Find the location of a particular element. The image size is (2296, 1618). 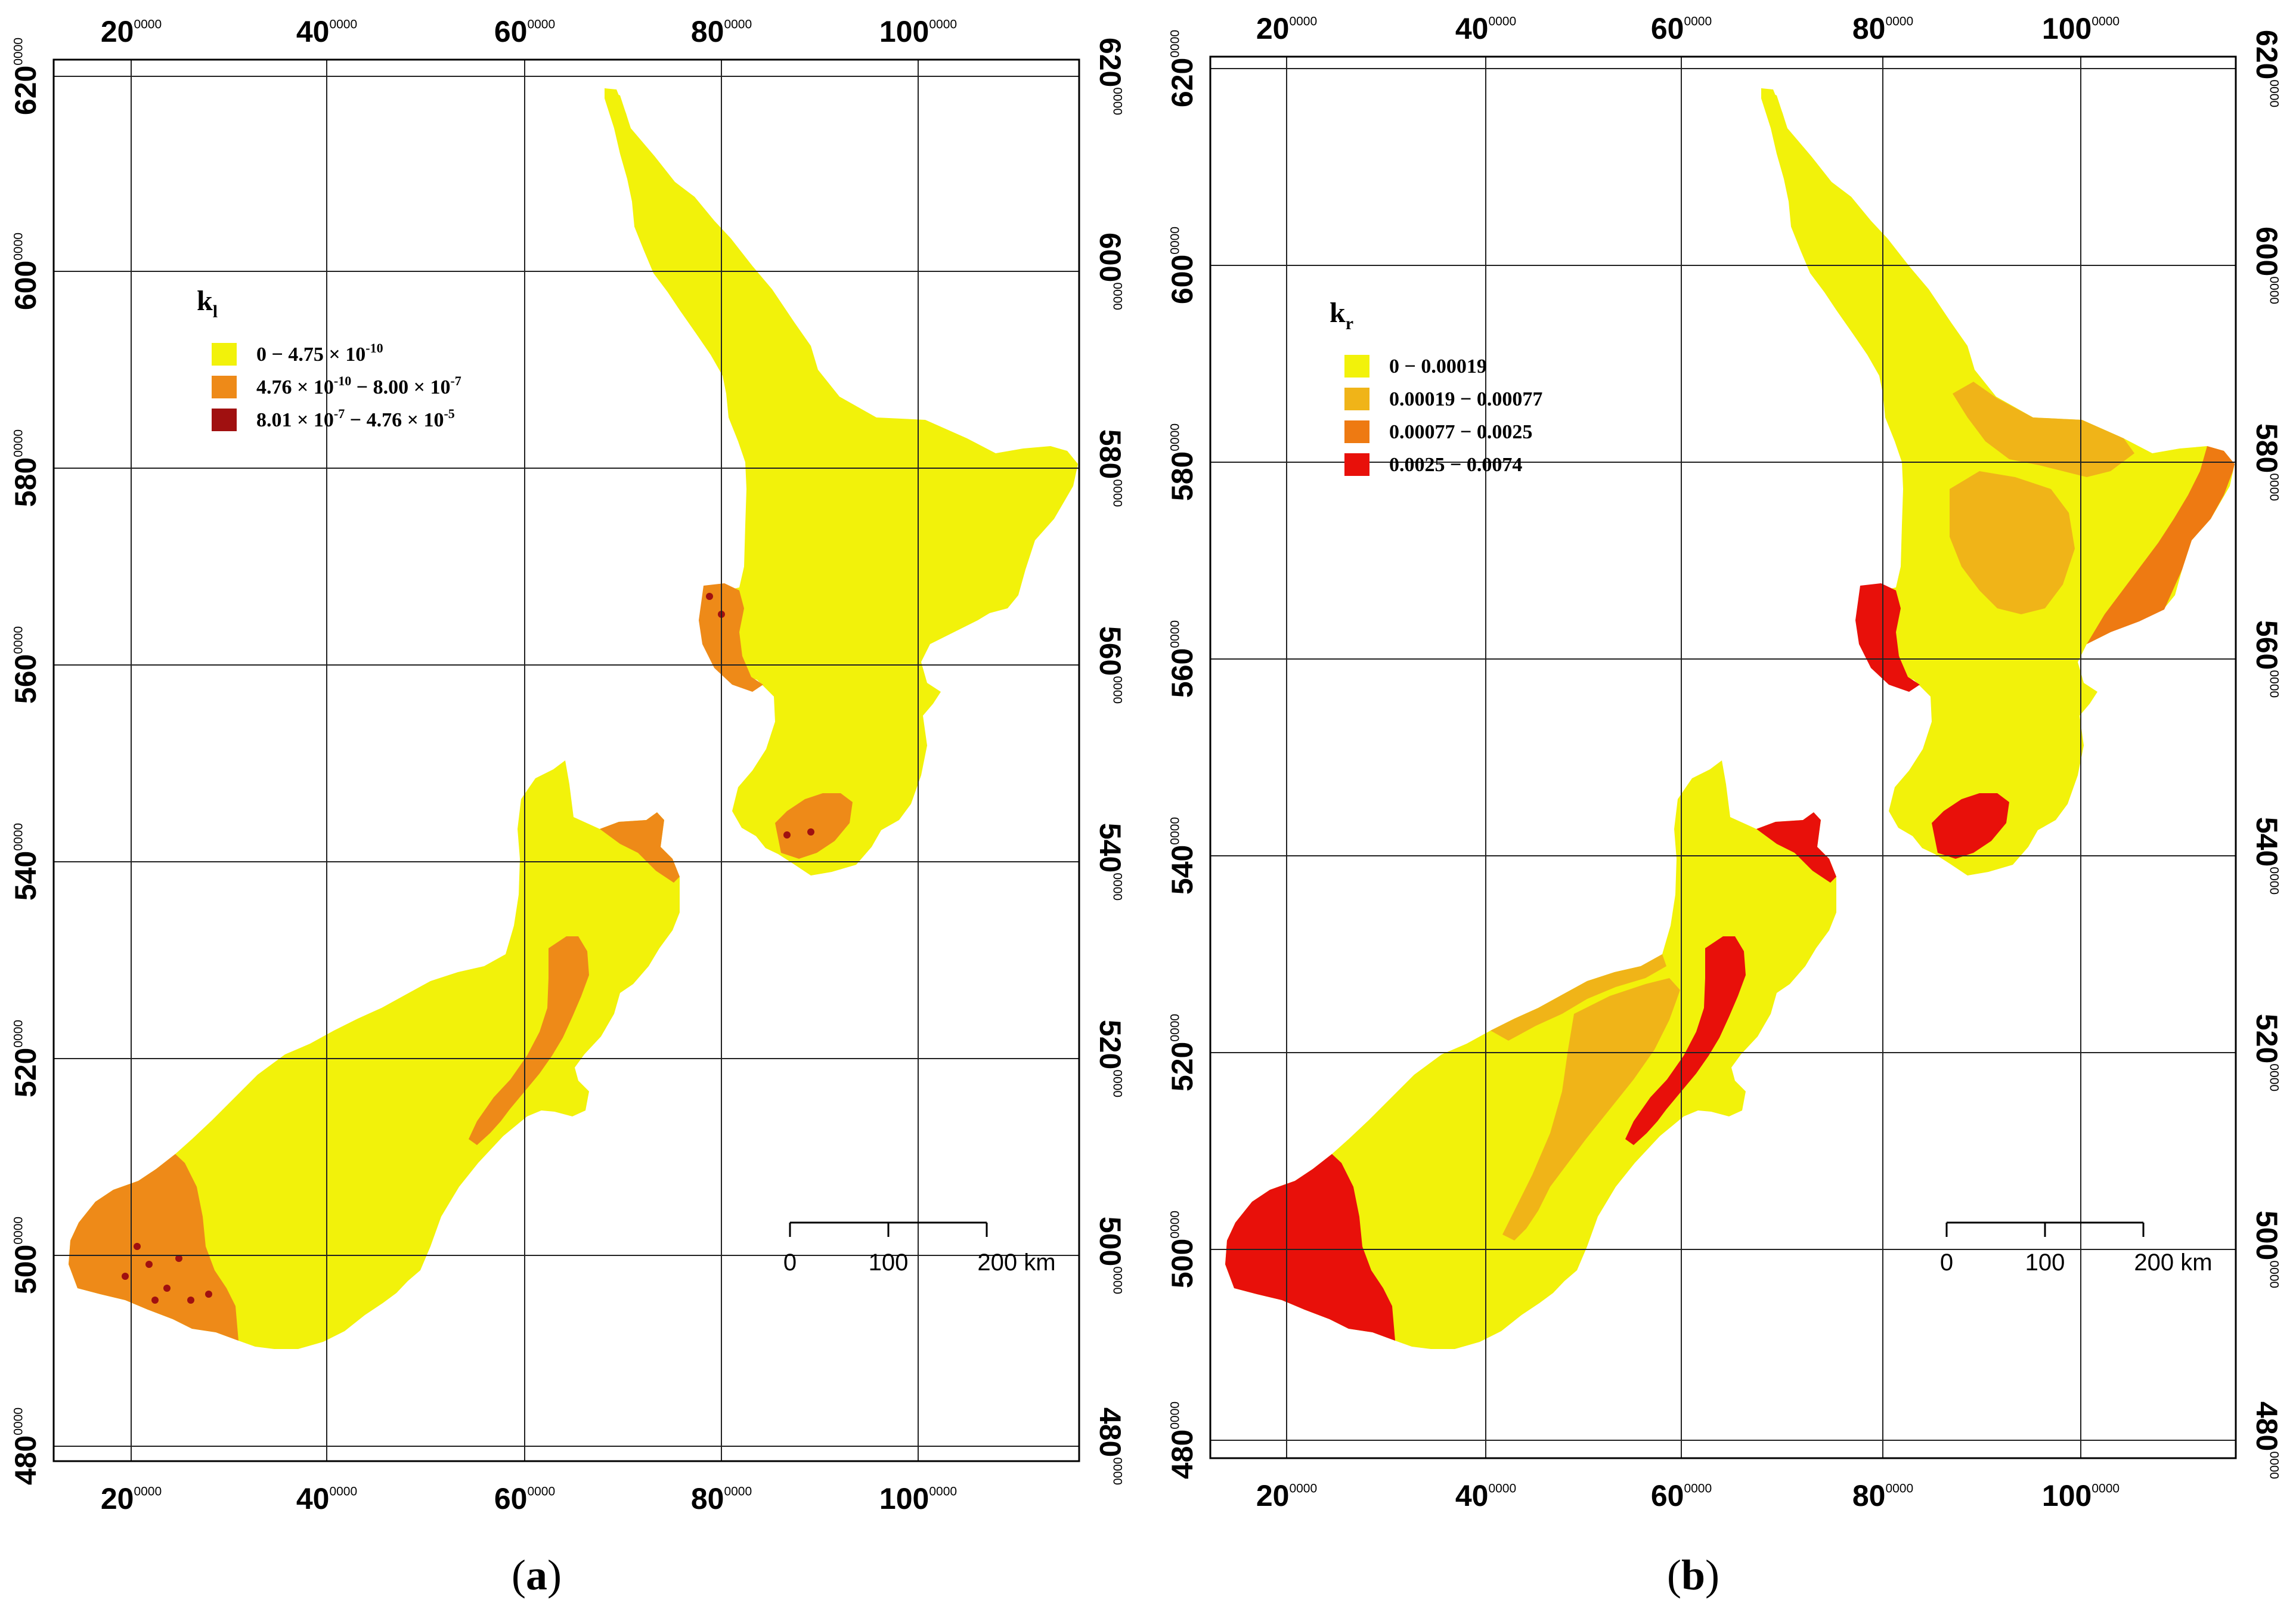

legend-item-label: 0.00019 − 0.00077 is located at coordinates (1465, 399).